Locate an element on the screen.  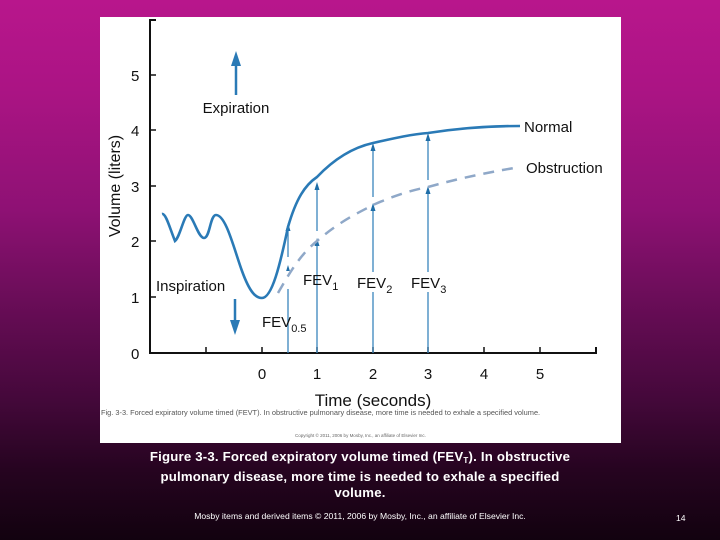
fev-arrows is located at coordinates (358, 243).